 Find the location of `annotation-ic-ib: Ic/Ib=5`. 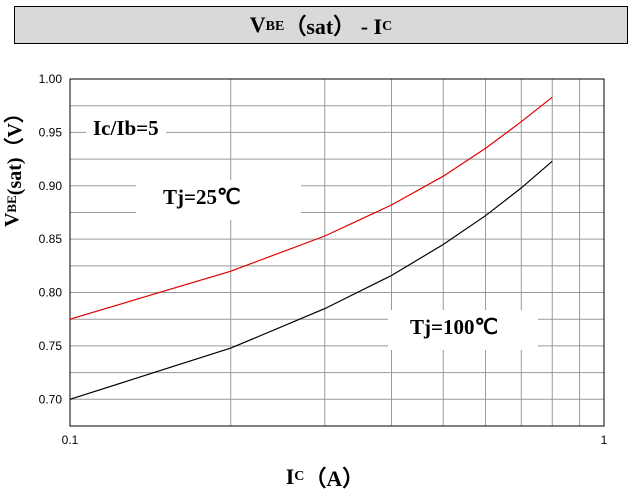

annotation-ic-ib: Ic/Ib=5 is located at coordinates (126, 128).